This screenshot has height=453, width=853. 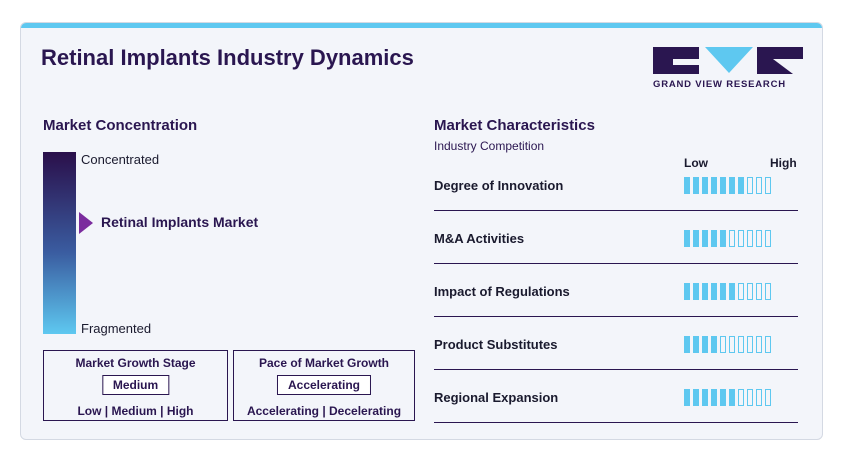 I want to click on characteristic-row: Regional Expansion, so click(x=616, y=396).